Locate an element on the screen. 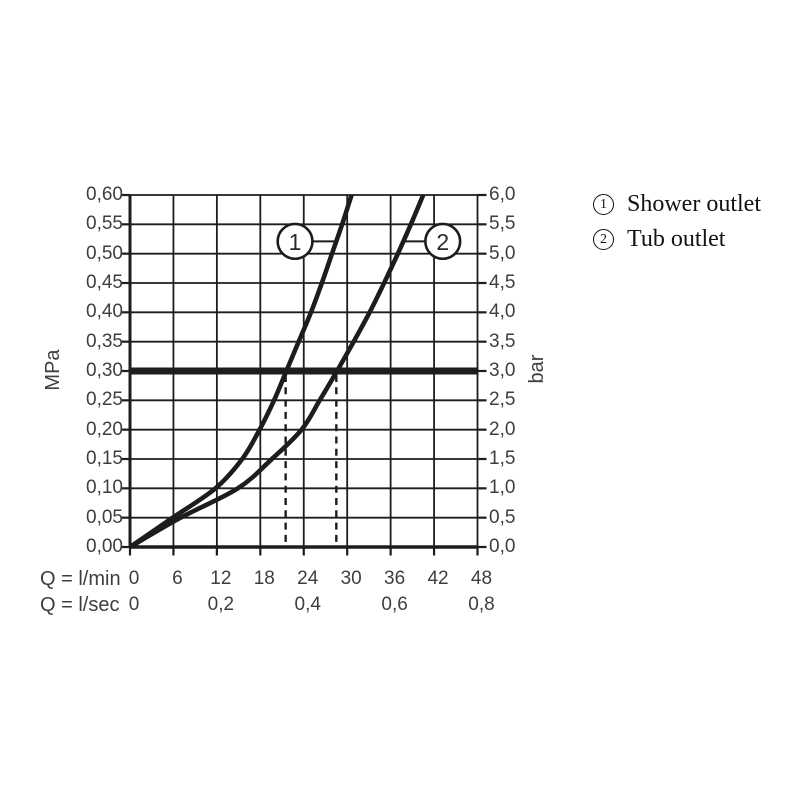 Image resolution: width=800 pixels, height=800 pixels. y-left-tick-label: 0,30 is located at coordinates (104, 370).